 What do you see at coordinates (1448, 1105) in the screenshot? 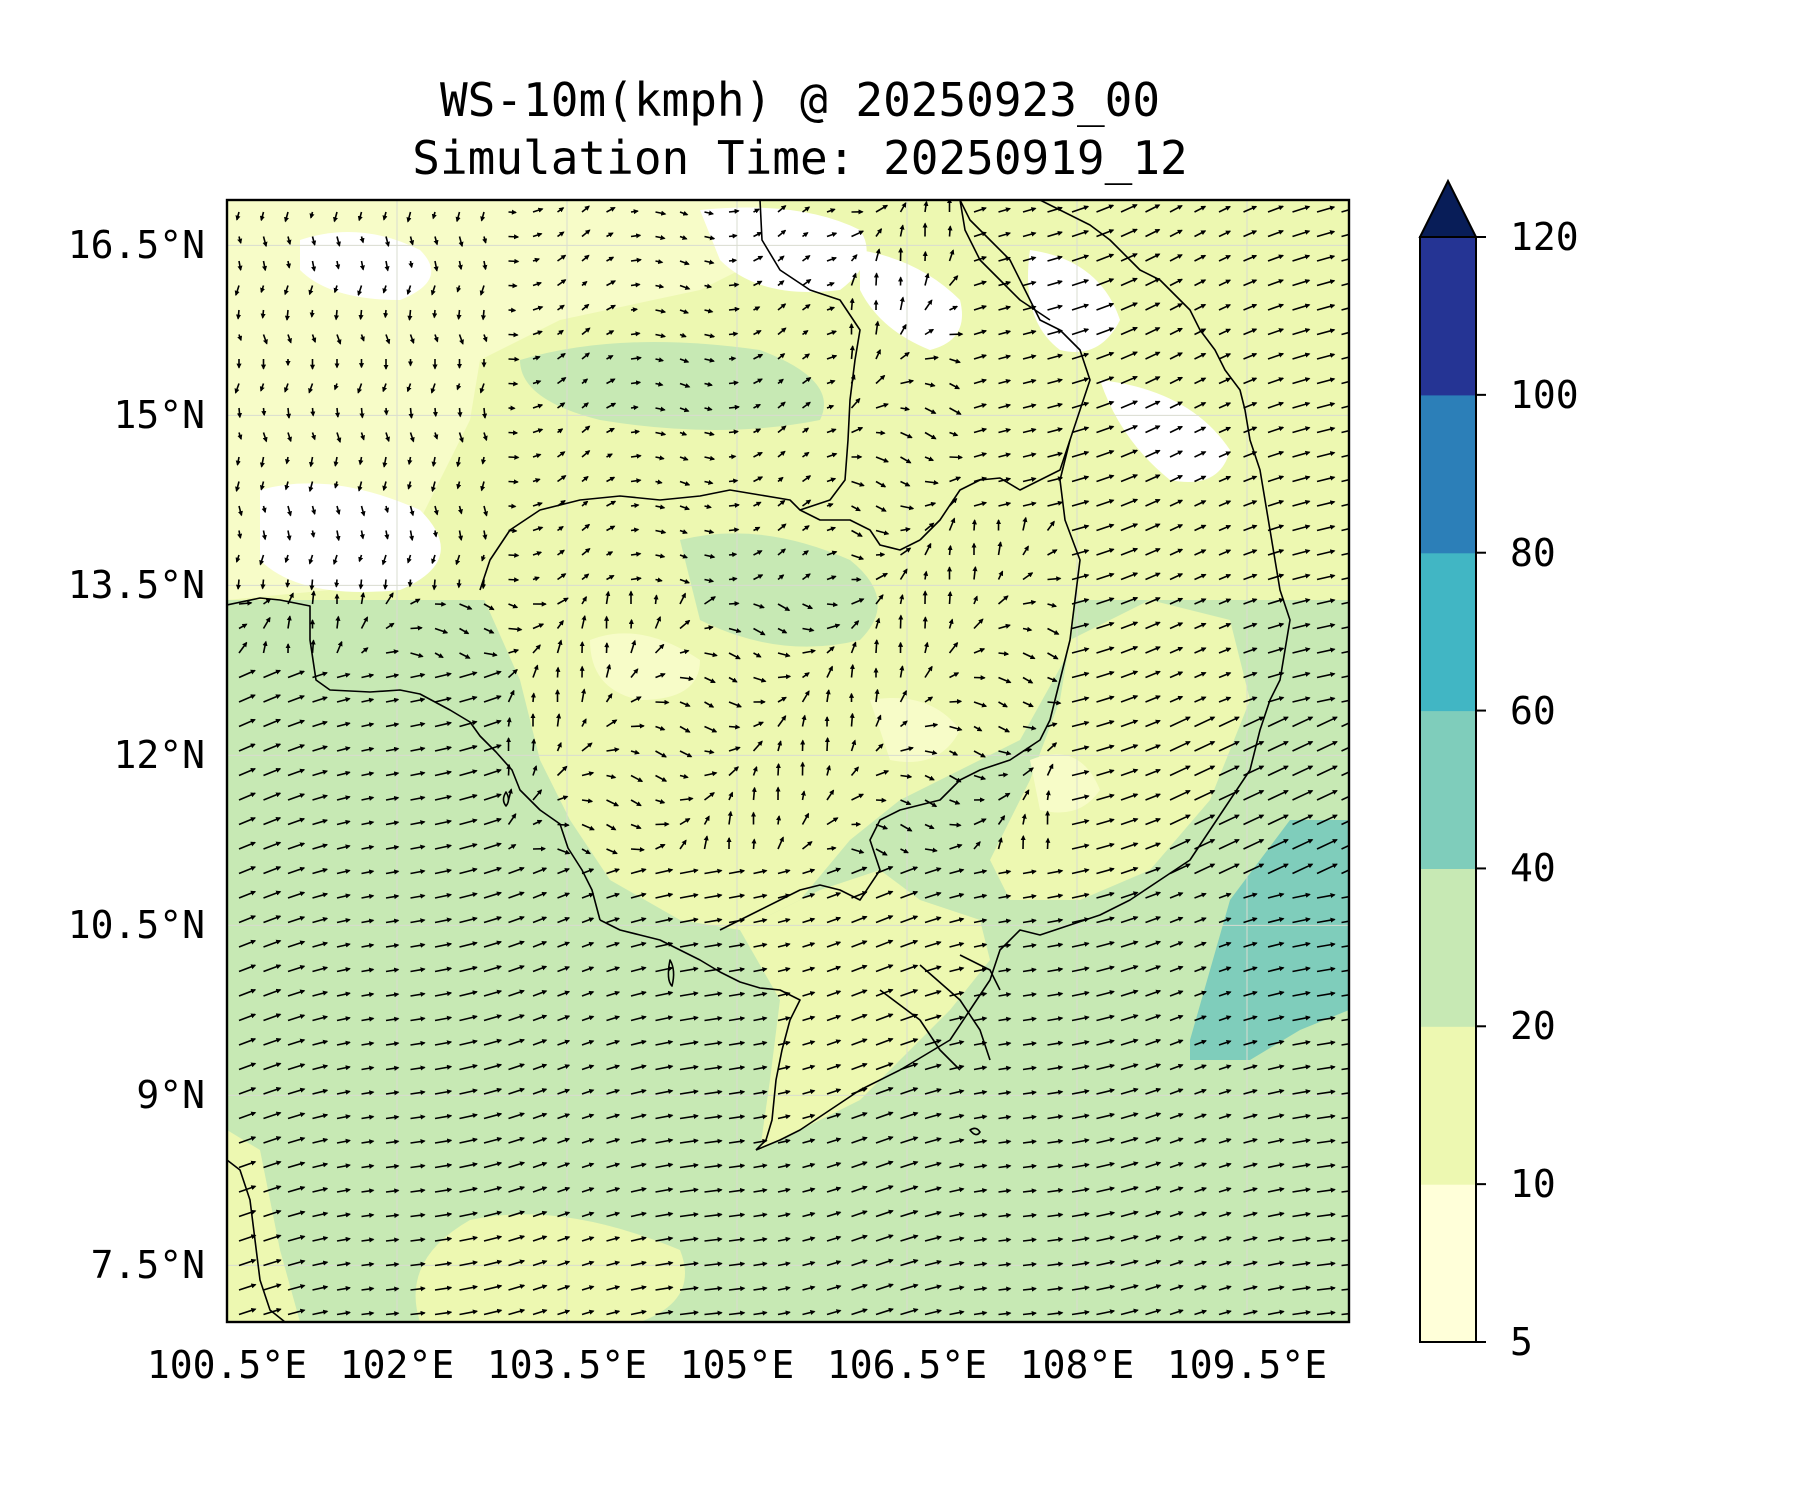
I see `colorbar-segment` at bounding box center [1448, 1105].